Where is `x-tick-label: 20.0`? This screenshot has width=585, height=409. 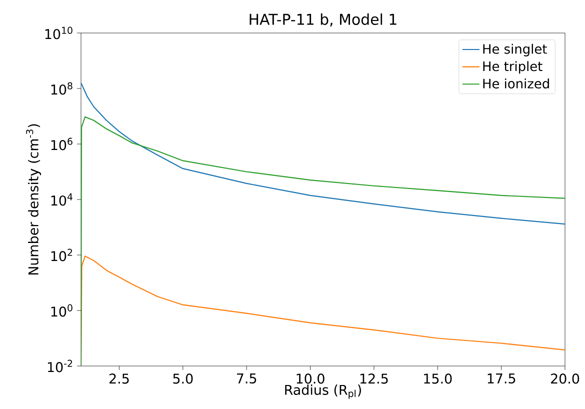
x-tick-label: 20.0 is located at coordinates (565, 379).